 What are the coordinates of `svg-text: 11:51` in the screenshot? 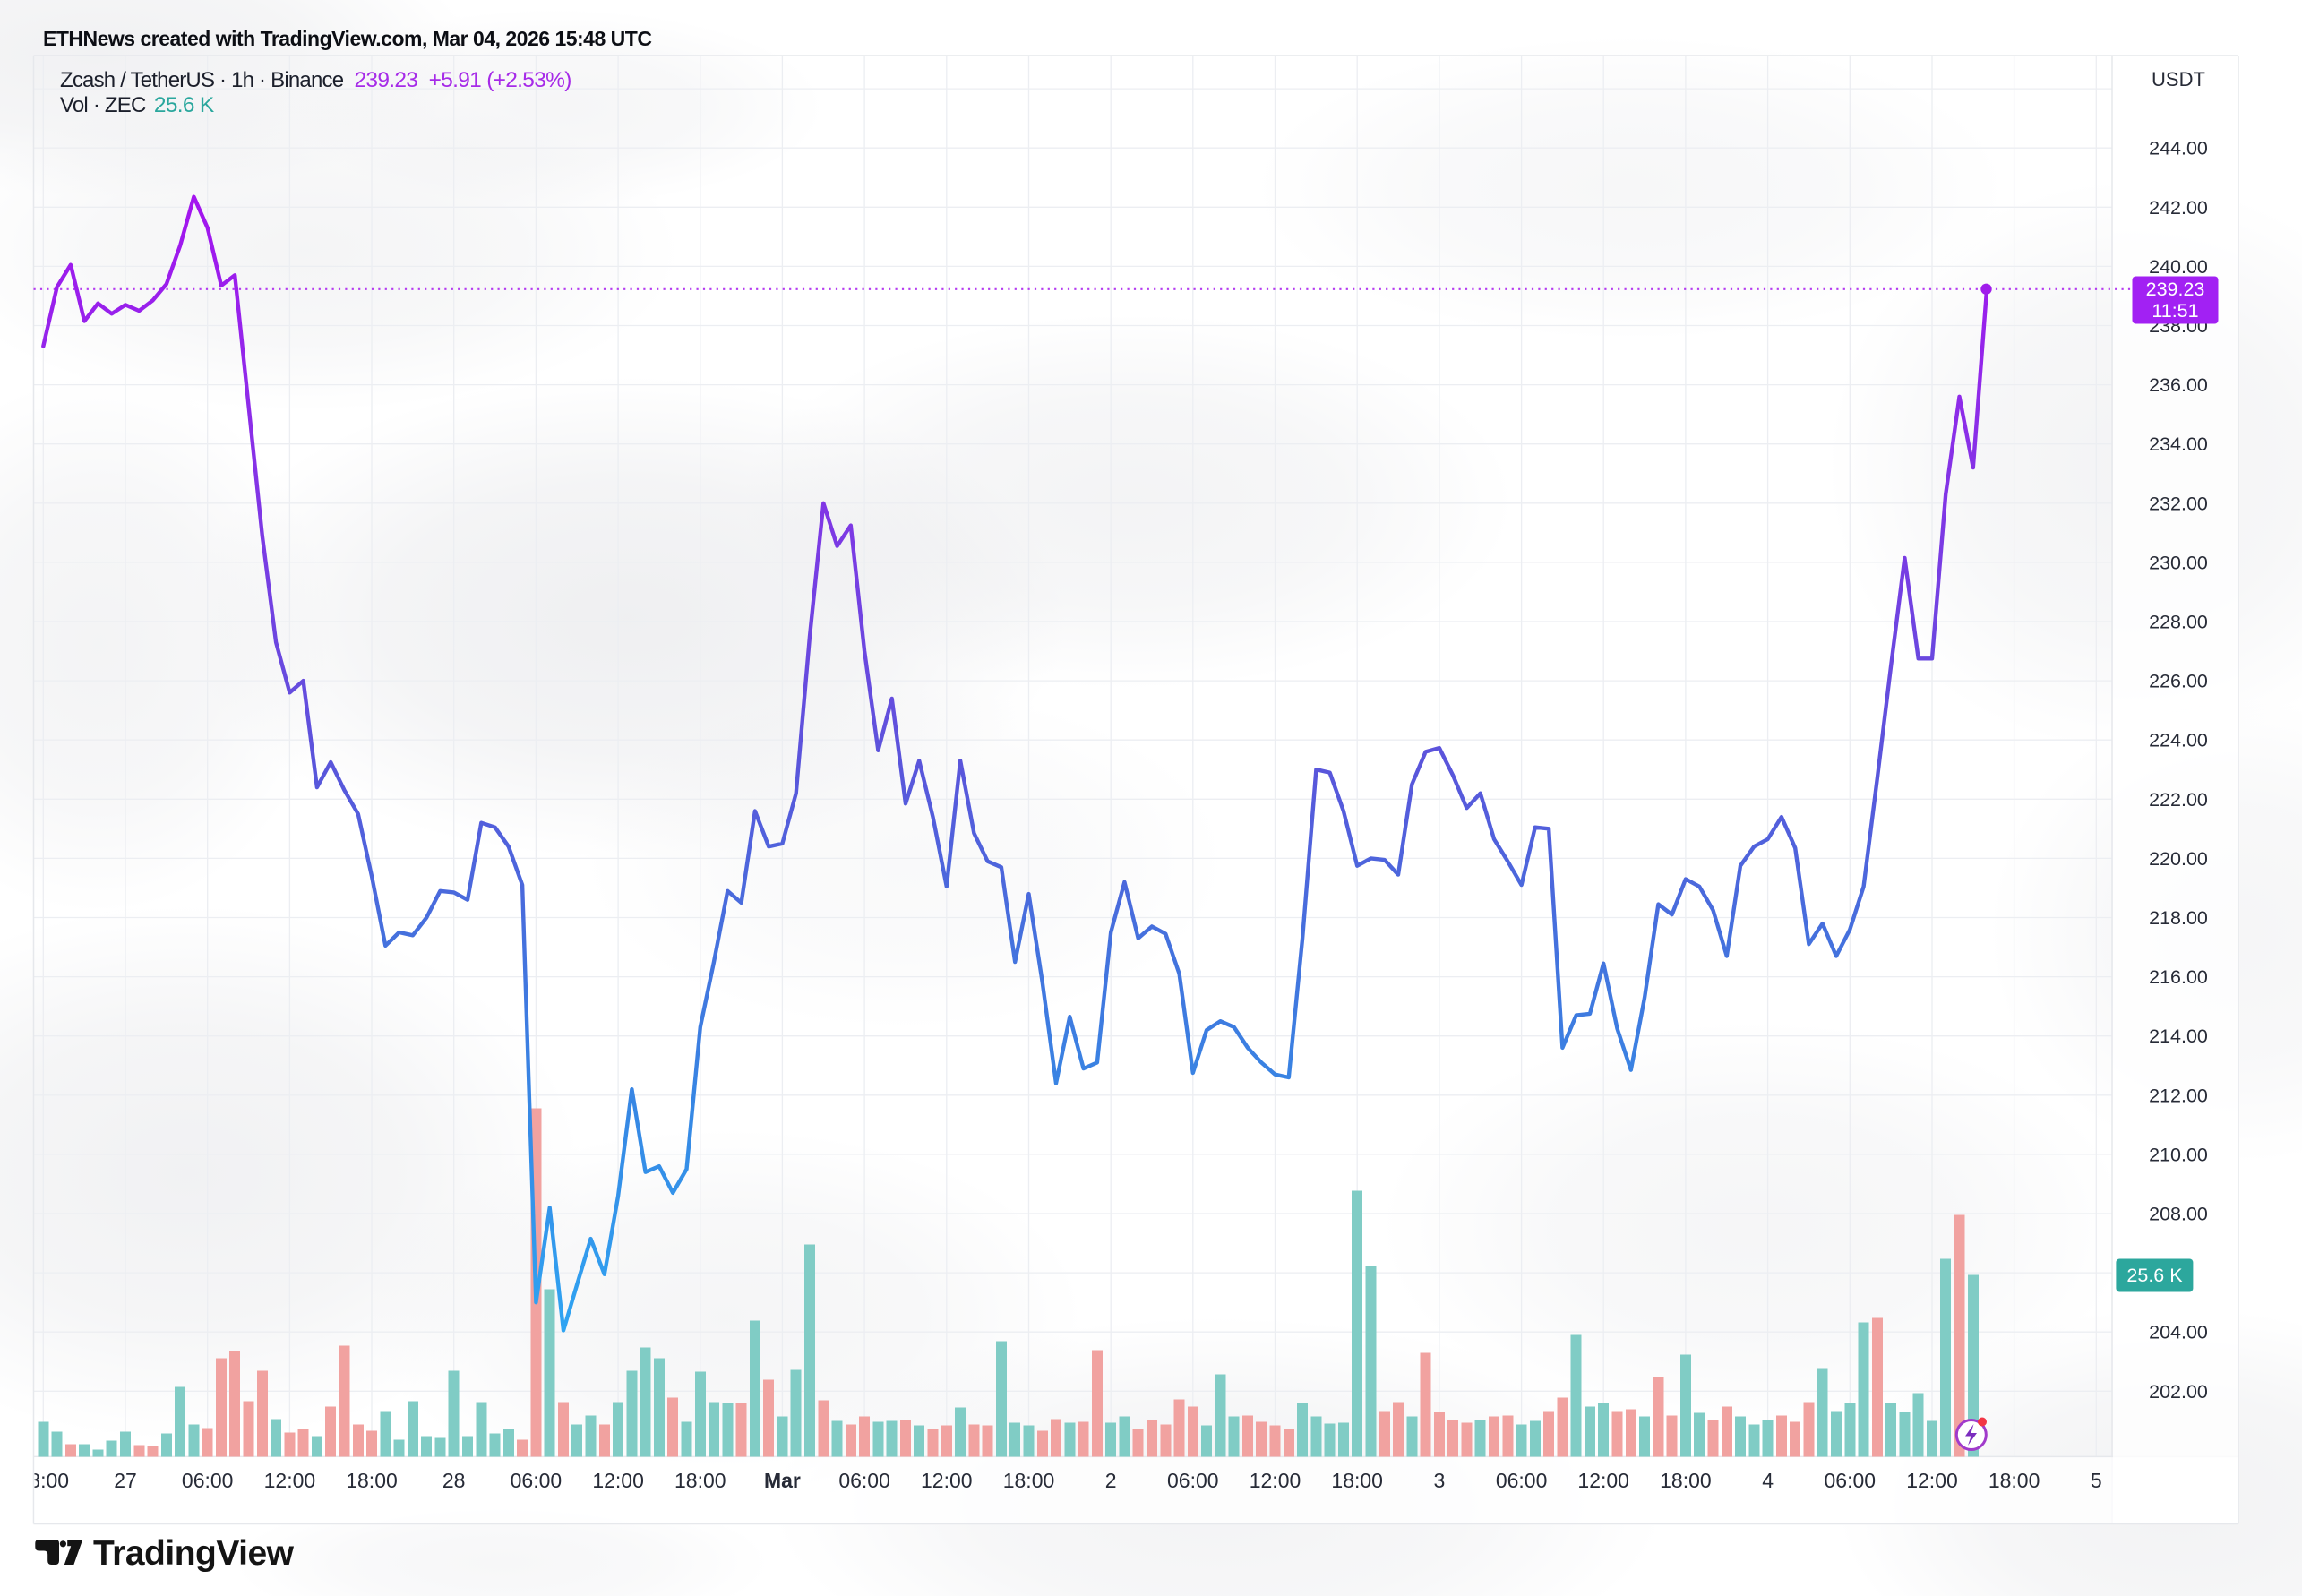 It's located at (2175, 311).